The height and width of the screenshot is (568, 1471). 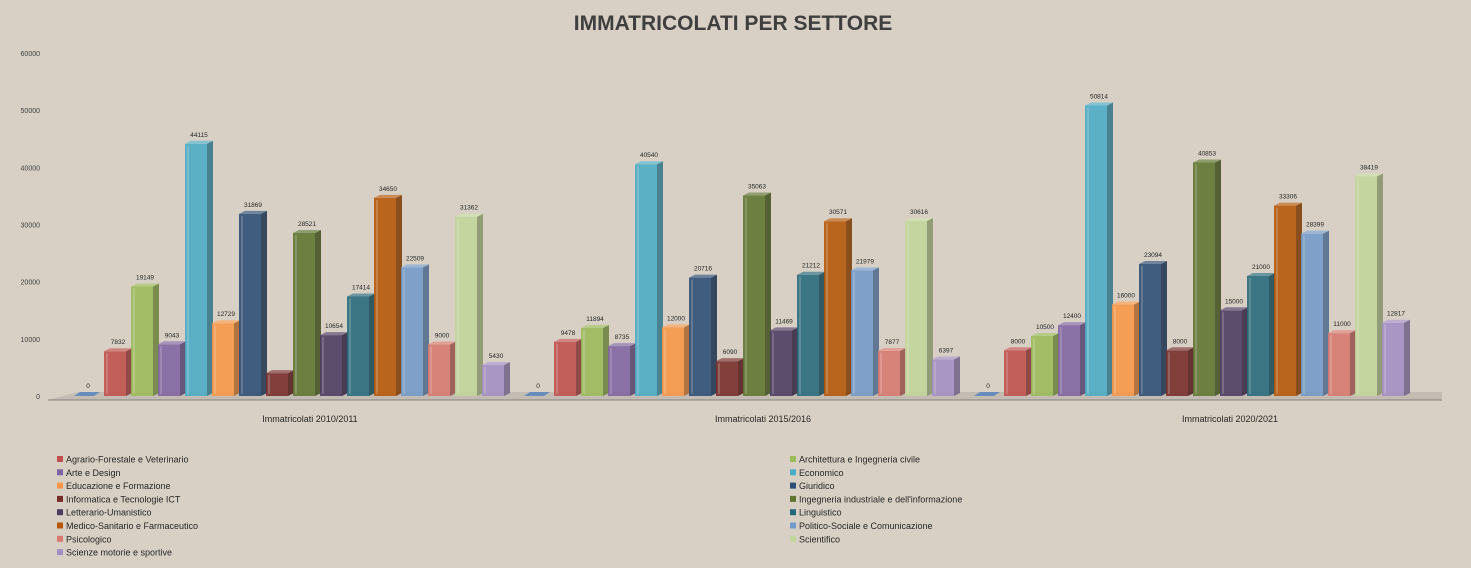 I want to click on data-label: 30616, so click(x=919, y=212).